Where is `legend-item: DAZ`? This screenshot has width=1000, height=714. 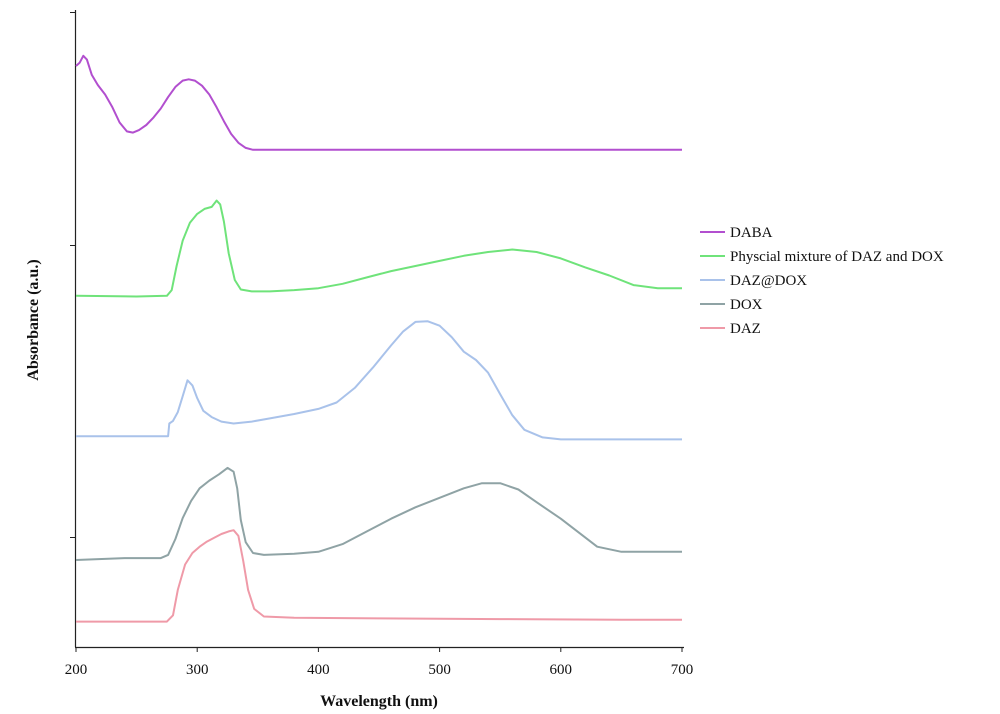 legend-item: DAZ is located at coordinates (730, 329).